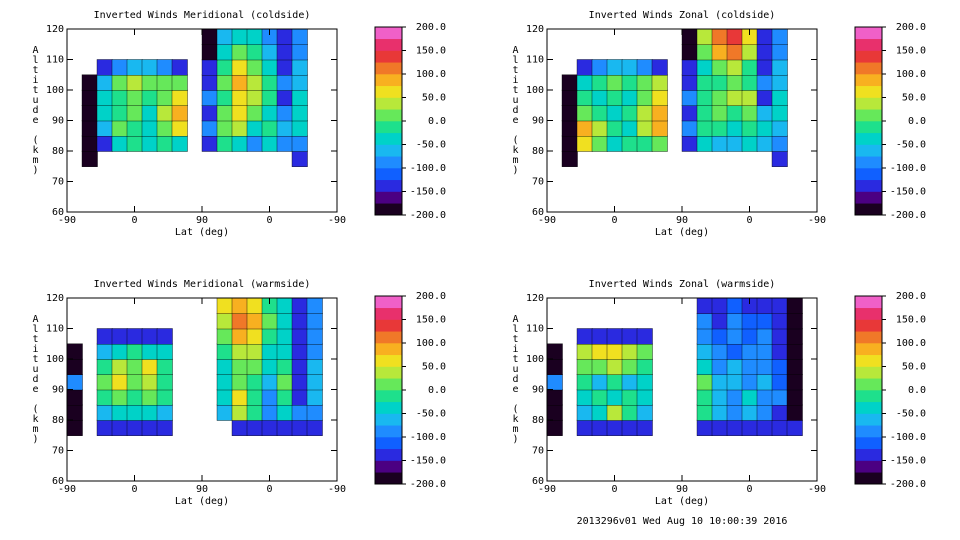 Image resolution: width=960 pixels, height=540 pixels. What do you see at coordinates (614, 220) in the screenshot?
I see `x-tick-label: 0` at bounding box center [614, 220].